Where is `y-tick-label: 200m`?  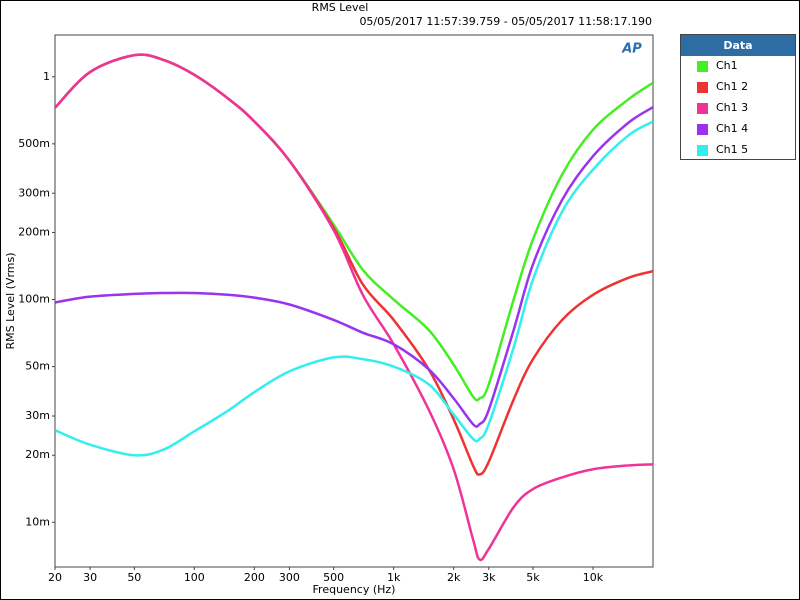 y-tick-label: 200m is located at coordinates (34, 231).